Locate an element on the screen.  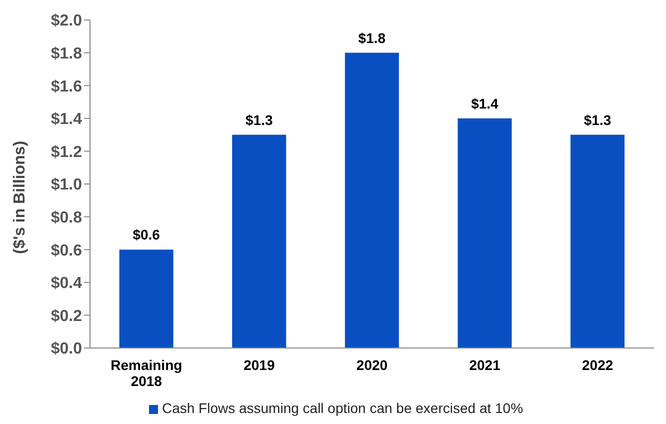
y-tick-label: $1.4 is located at coordinates (66, 119).